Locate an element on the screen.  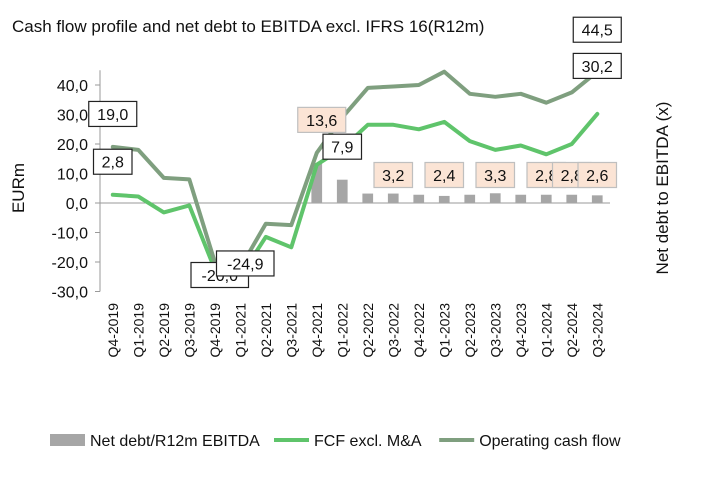
x-tick-label: Q3-2024 is located at coordinates (597, 330).